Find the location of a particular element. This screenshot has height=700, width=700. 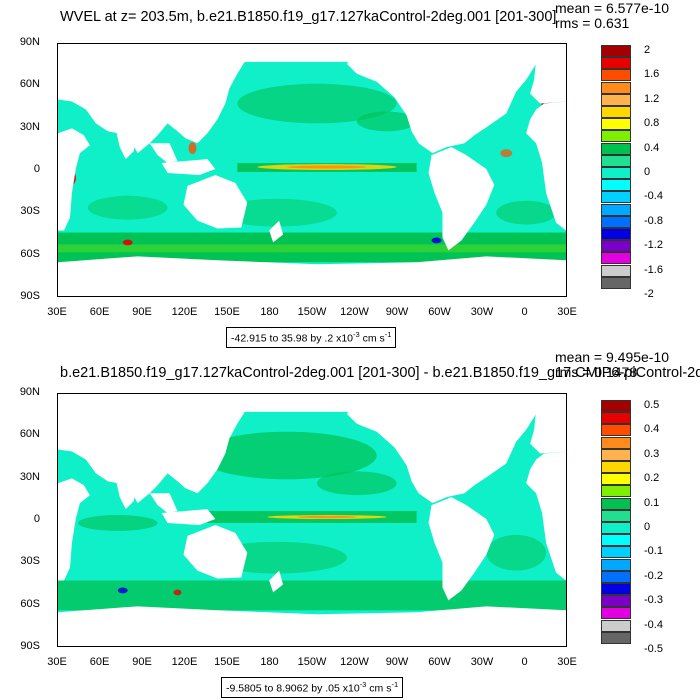

bottom-land-antarctica is located at coordinates (312, 626).